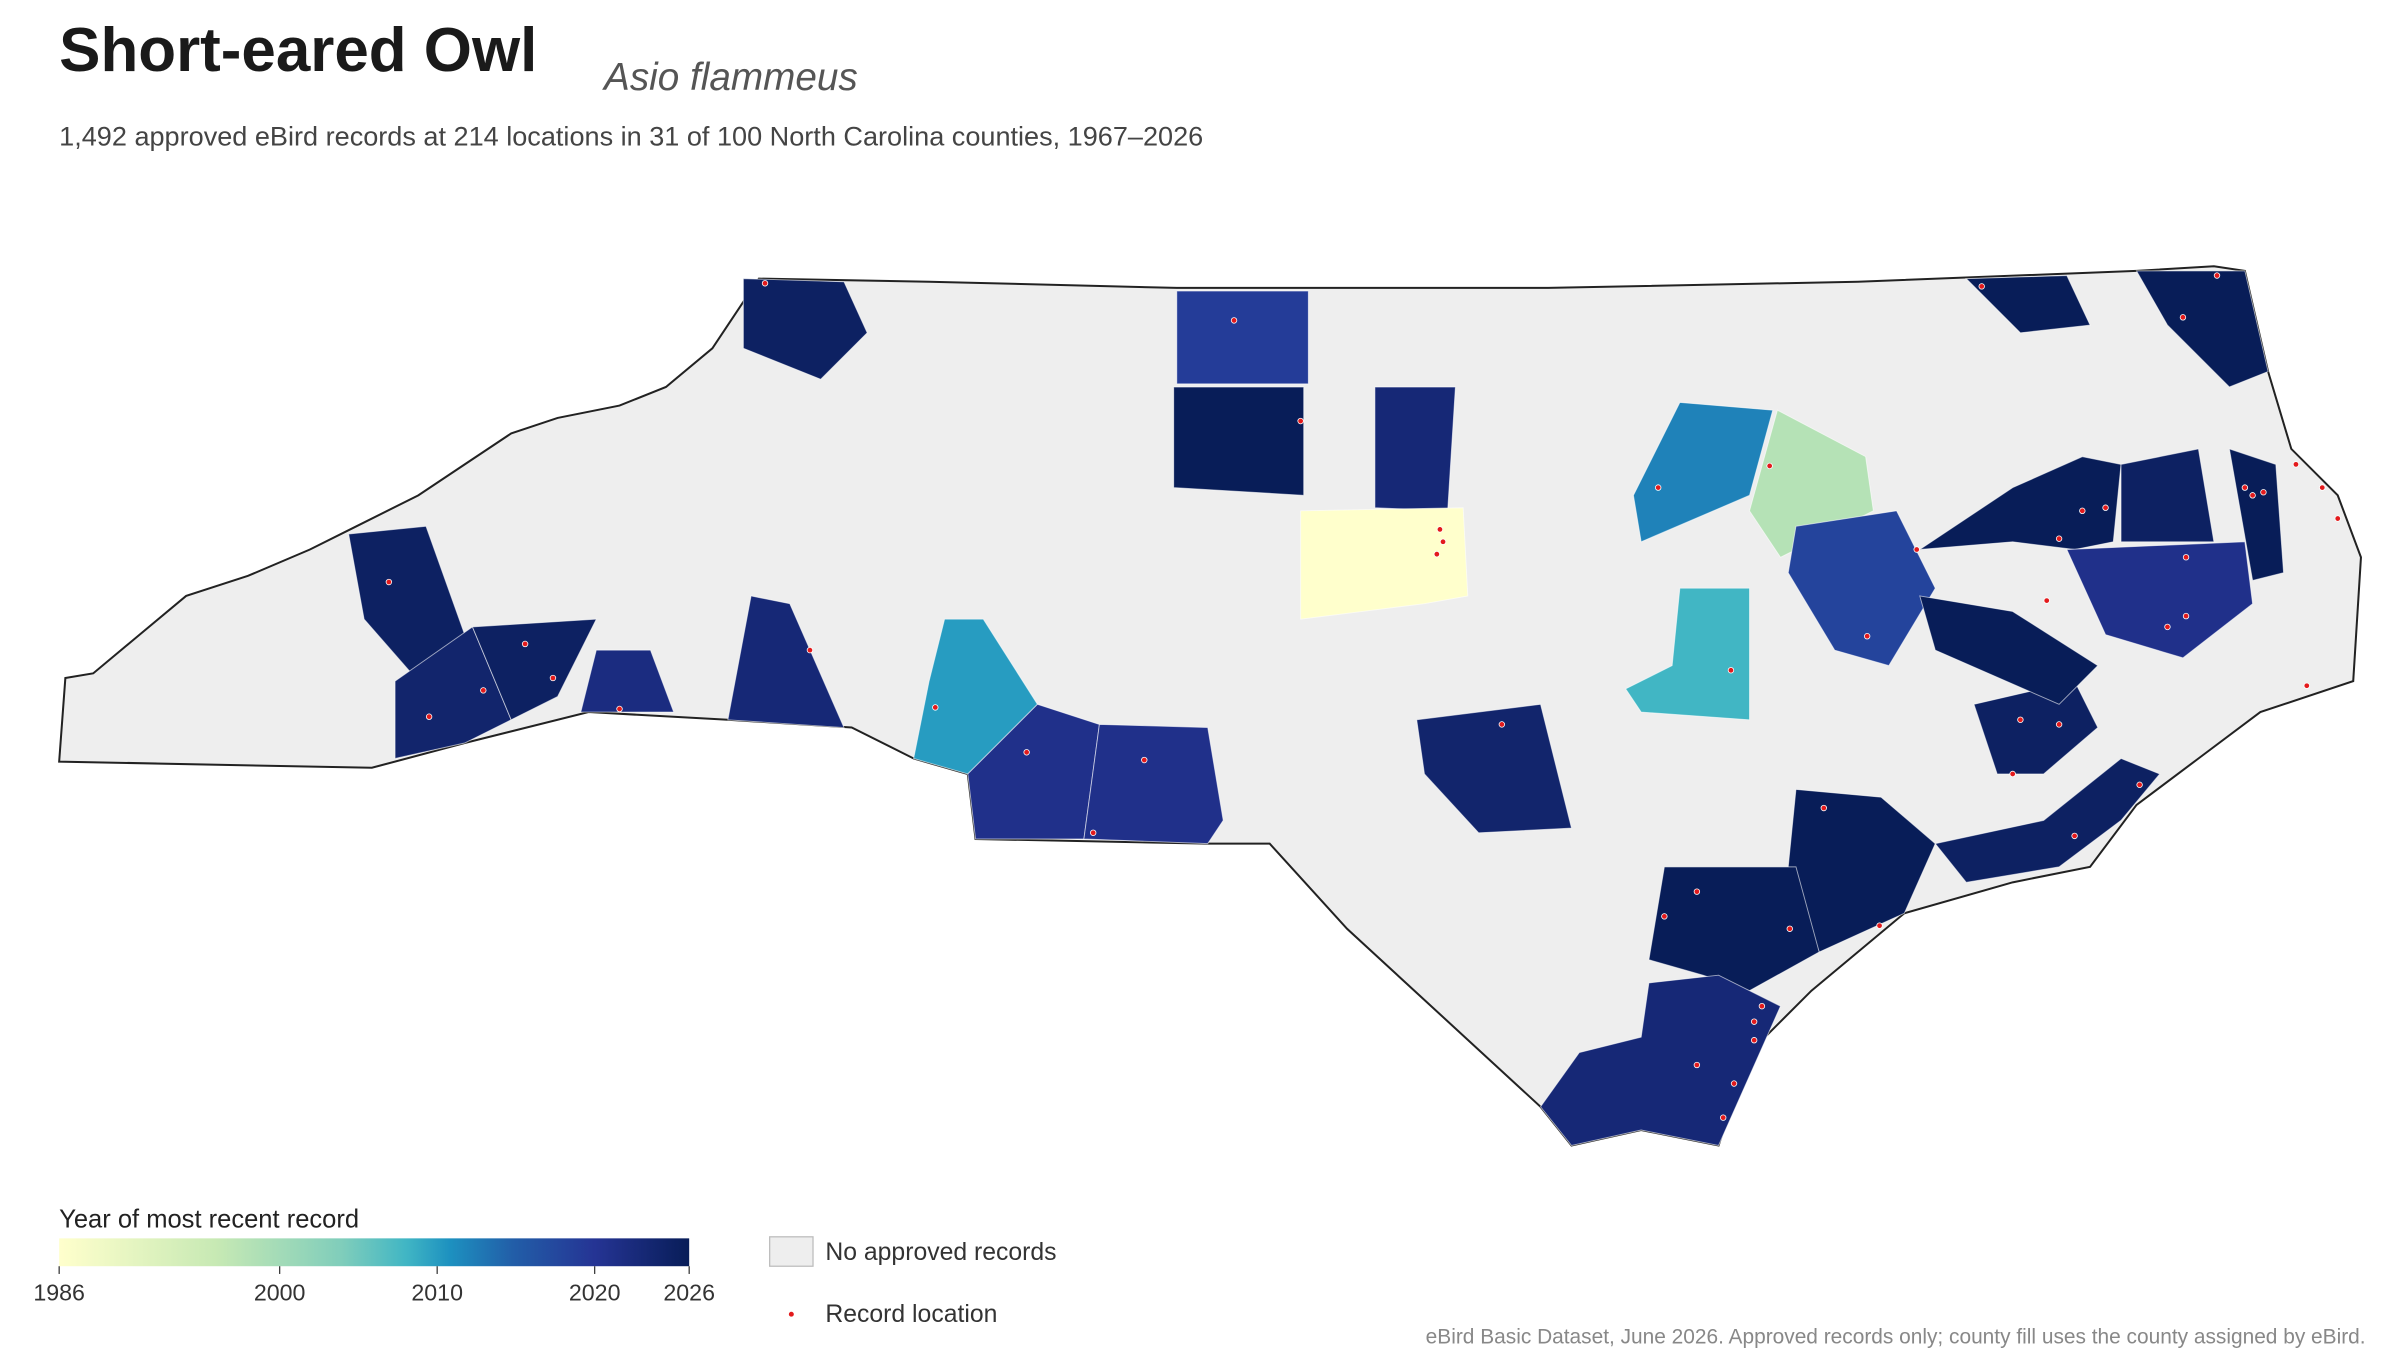 This screenshot has height=1356, width=2400. Describe the element at coordinates (940, 1252) in the screenshot. I see `legend-label: No approved records` at that location.